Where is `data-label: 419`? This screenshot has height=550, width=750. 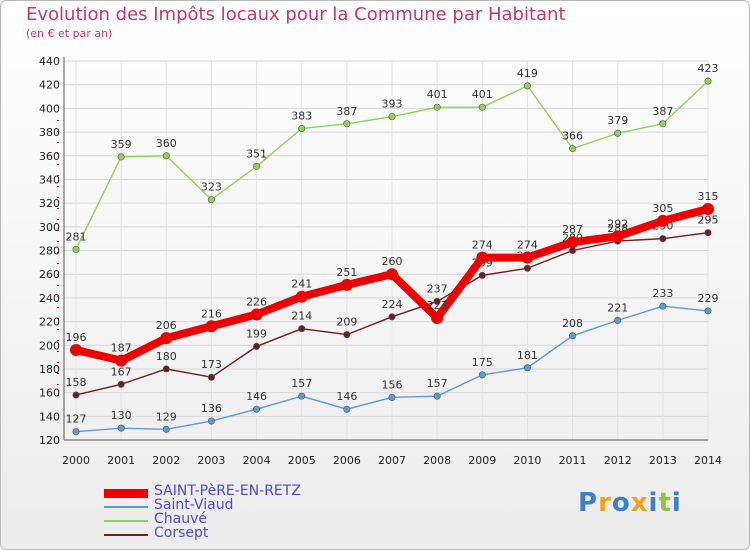 data-label: 419 is located at coordinates (527, 73).